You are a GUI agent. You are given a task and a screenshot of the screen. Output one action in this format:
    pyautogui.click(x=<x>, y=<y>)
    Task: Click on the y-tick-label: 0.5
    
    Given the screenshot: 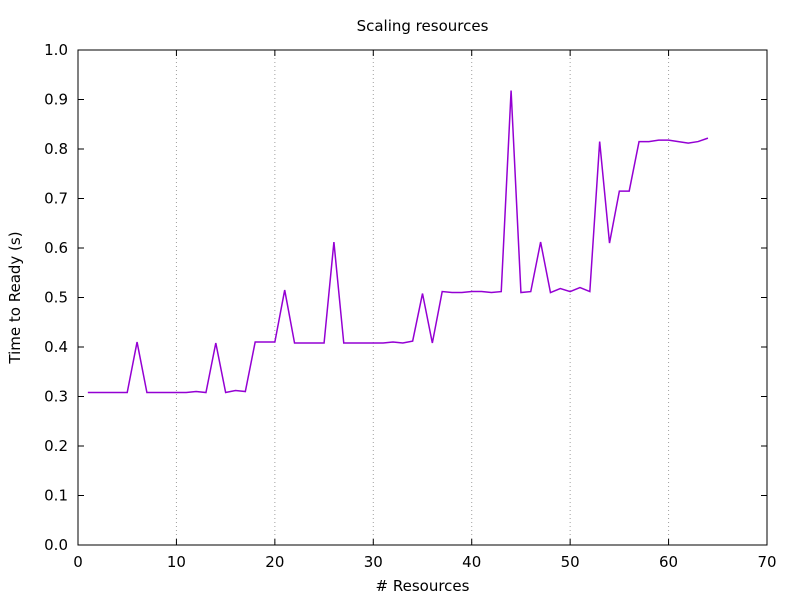 What is the action you would take?
    pyautogui.click(x=56, y=298)
    